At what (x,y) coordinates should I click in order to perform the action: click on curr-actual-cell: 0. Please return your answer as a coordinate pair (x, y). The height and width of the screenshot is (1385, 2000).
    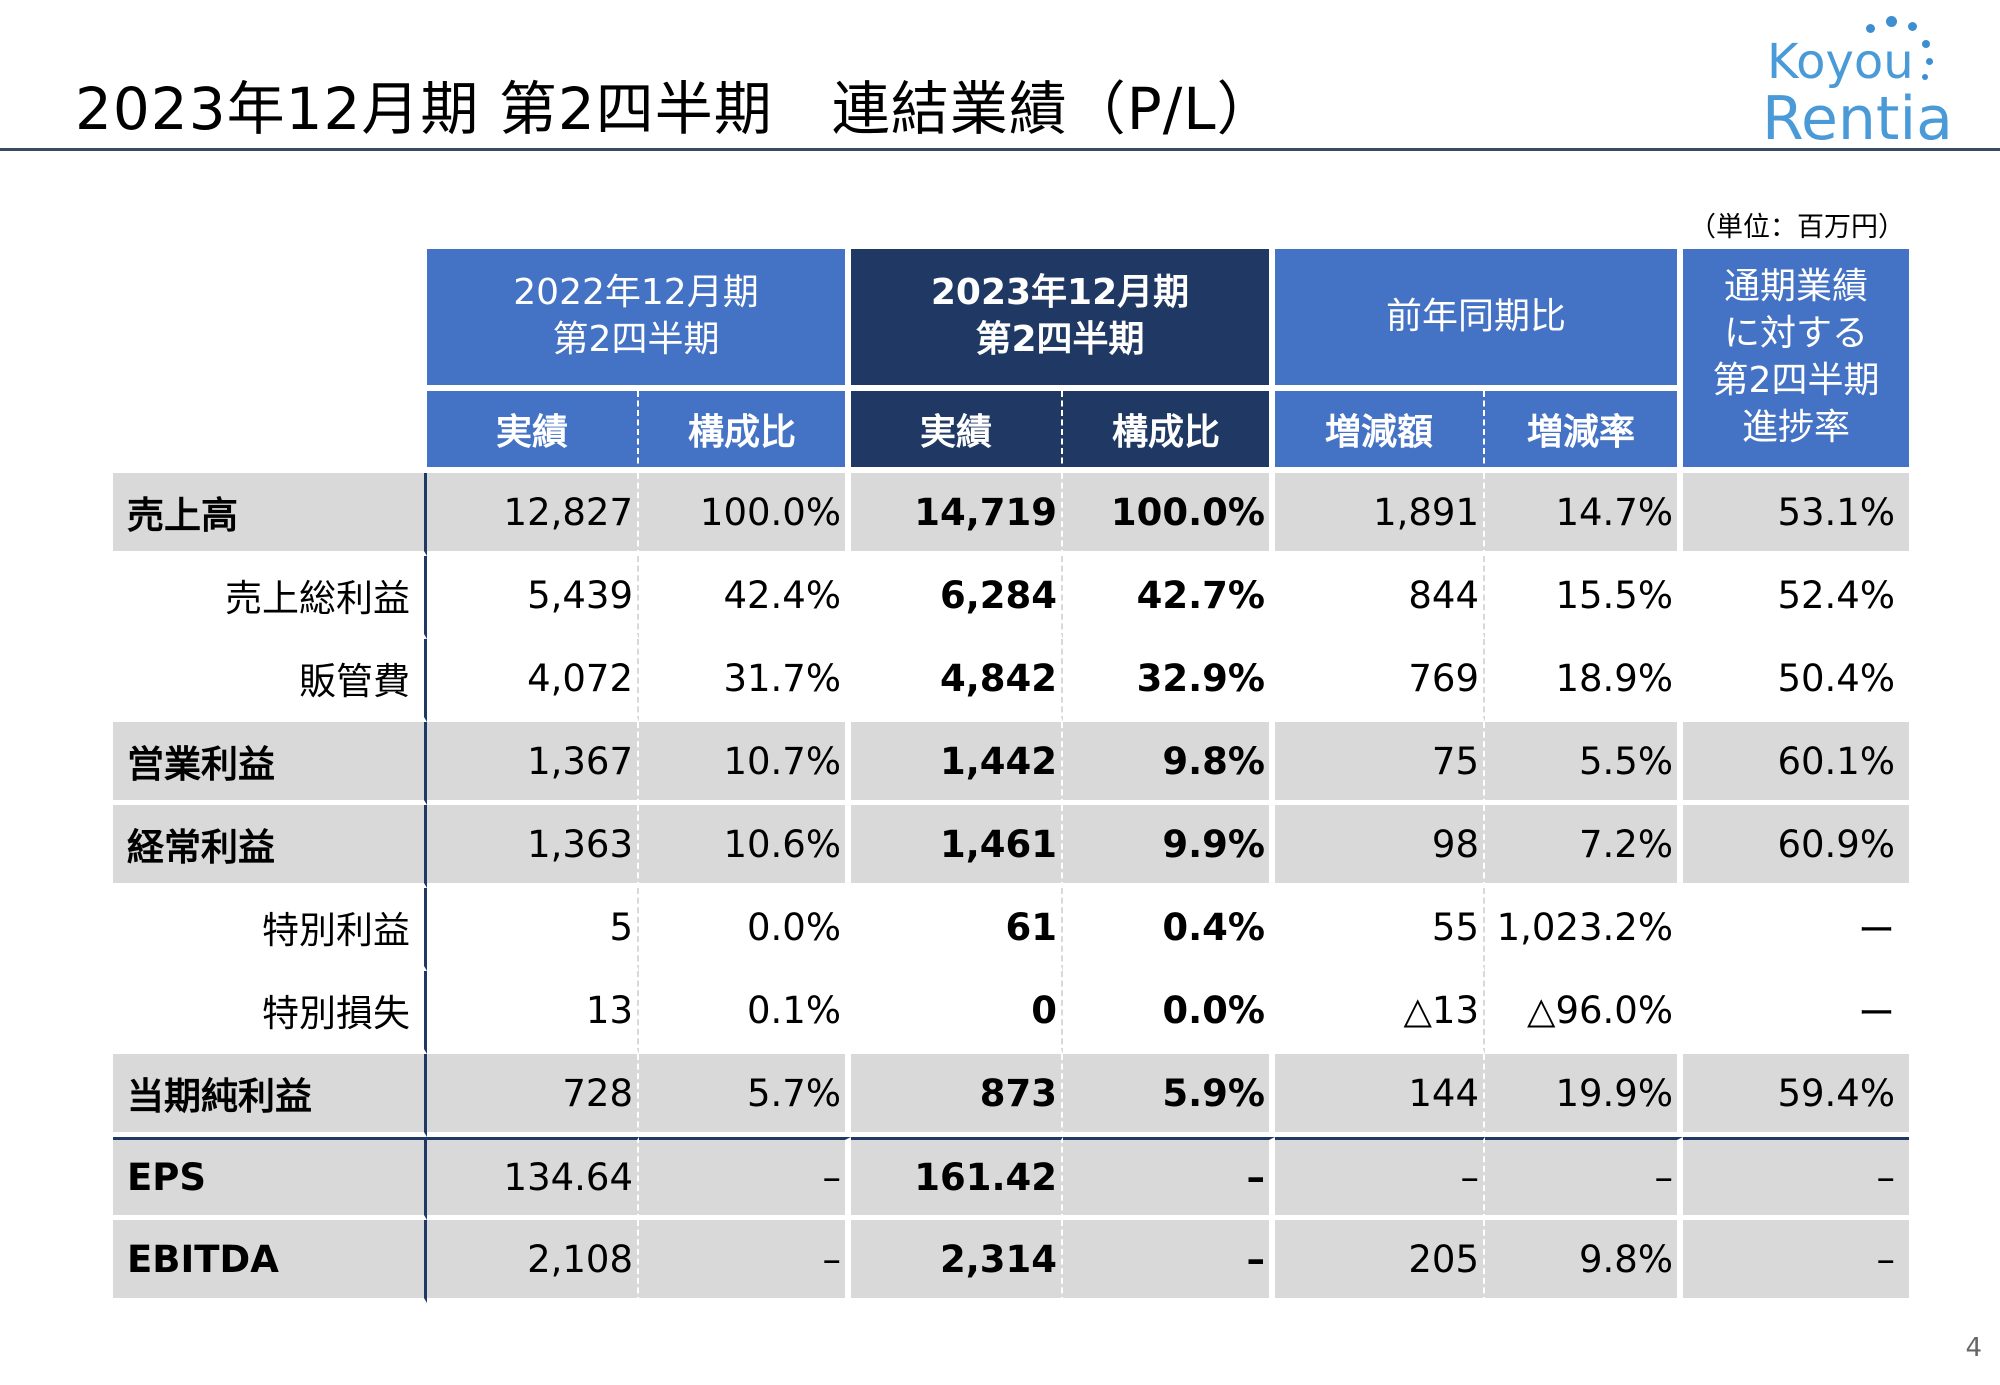
    Looking at the image, I should click on (957, 1012).